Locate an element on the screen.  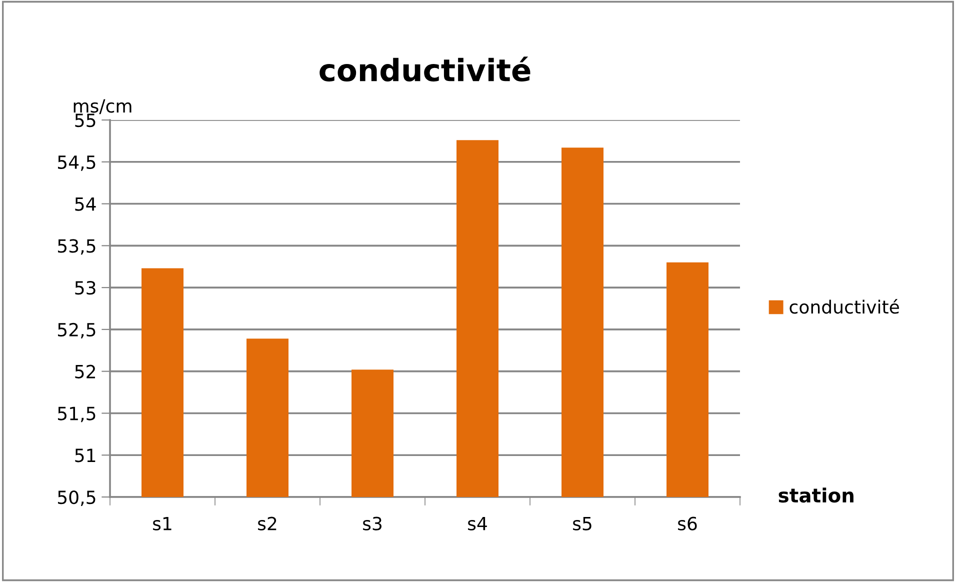
chart-title: conductivité is located at coordinates (425, 69).